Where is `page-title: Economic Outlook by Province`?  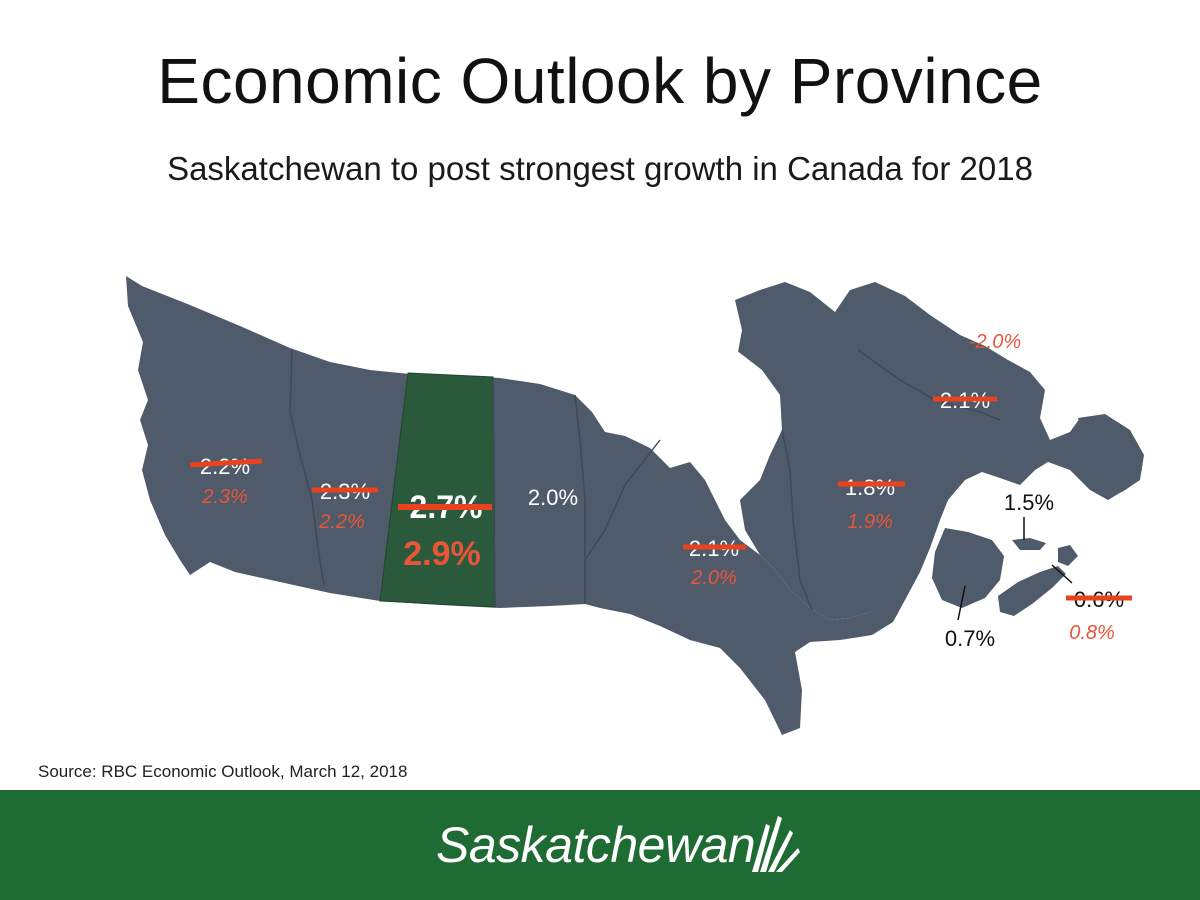
page-title: Economic Outlook by Province is located at coordinates (600, 81).